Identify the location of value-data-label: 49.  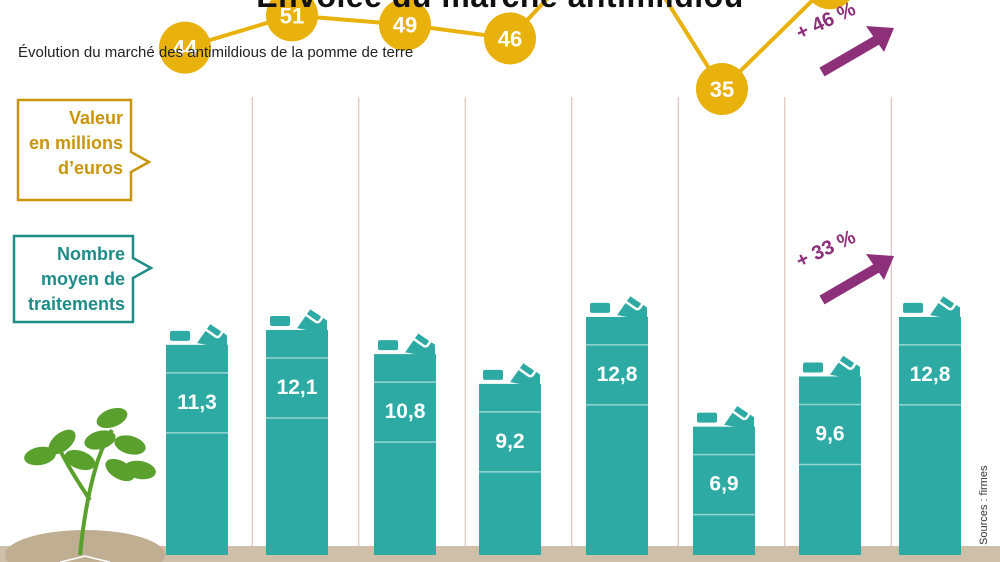
(405, 25).